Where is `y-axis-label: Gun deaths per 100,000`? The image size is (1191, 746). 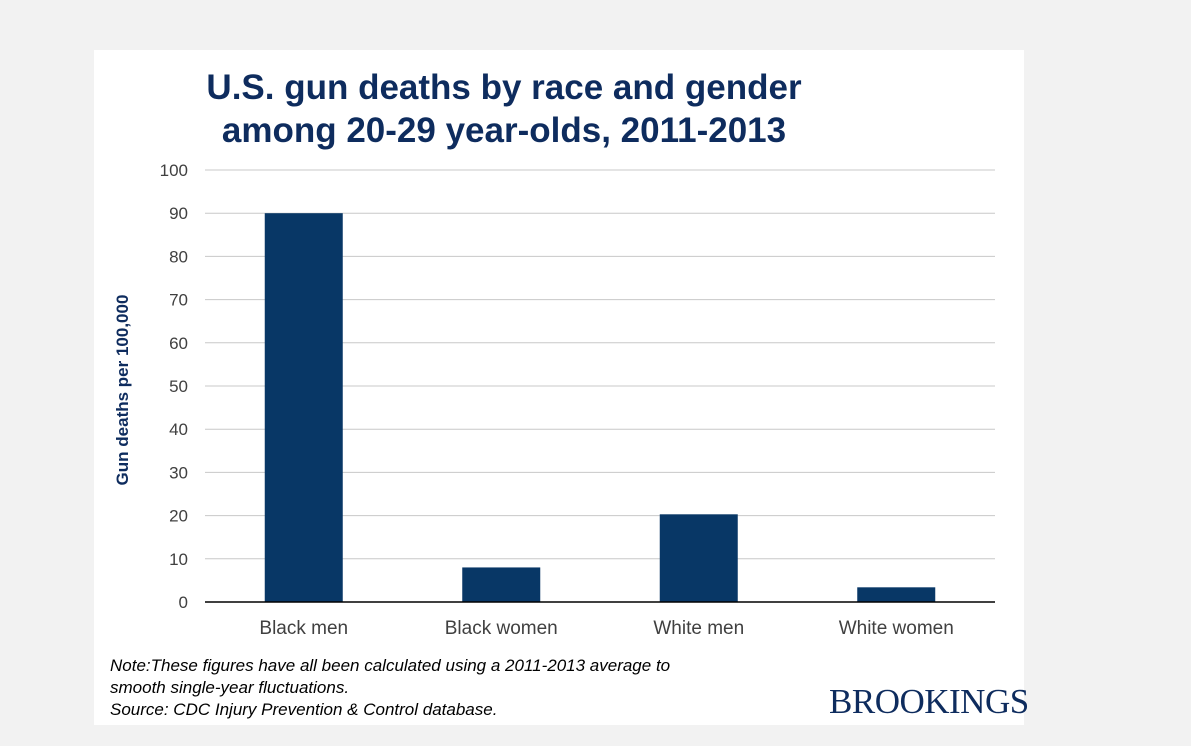 y-axis-label: Gun deaths per 100,000 is located at coordinates (122, 390).